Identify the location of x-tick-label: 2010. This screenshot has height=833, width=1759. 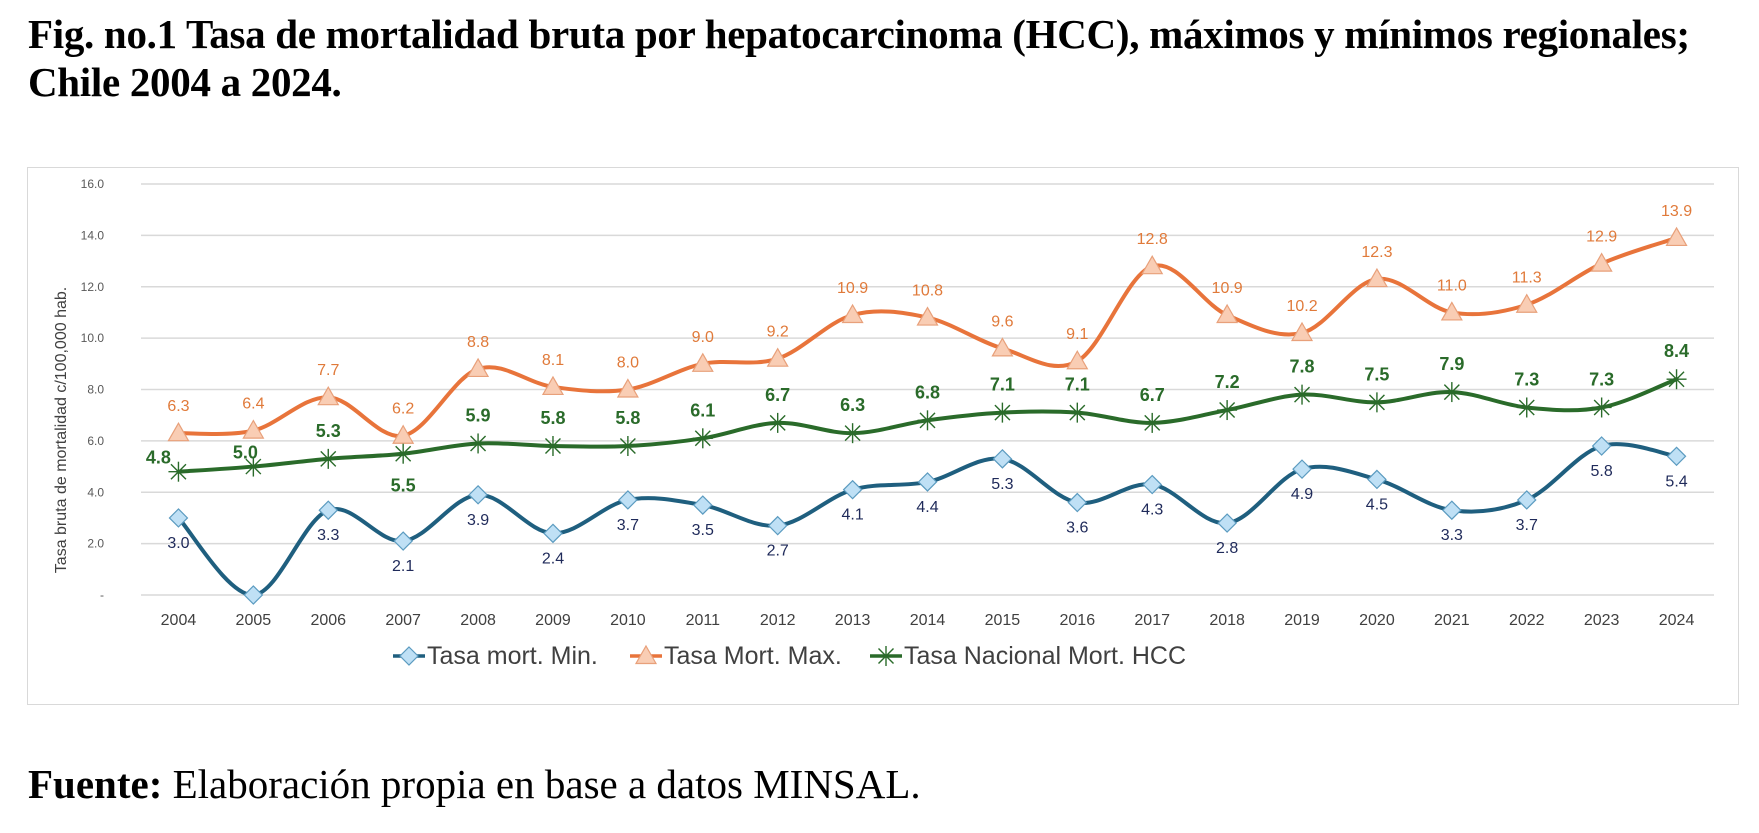
(628, 620).